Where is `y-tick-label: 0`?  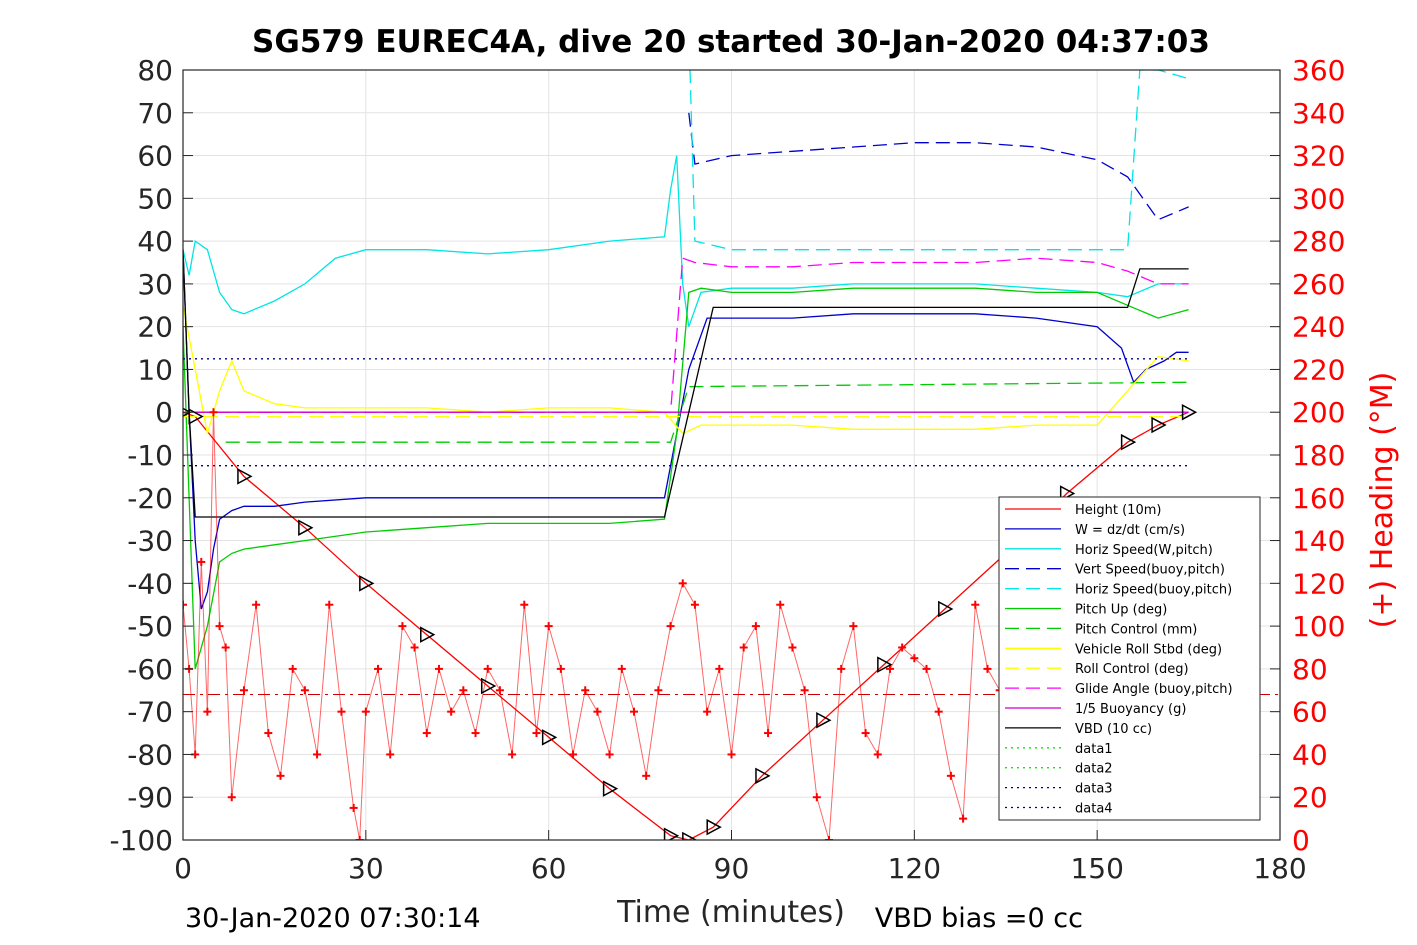 y-tick-label: 0 is located at coordinates (164, 412).